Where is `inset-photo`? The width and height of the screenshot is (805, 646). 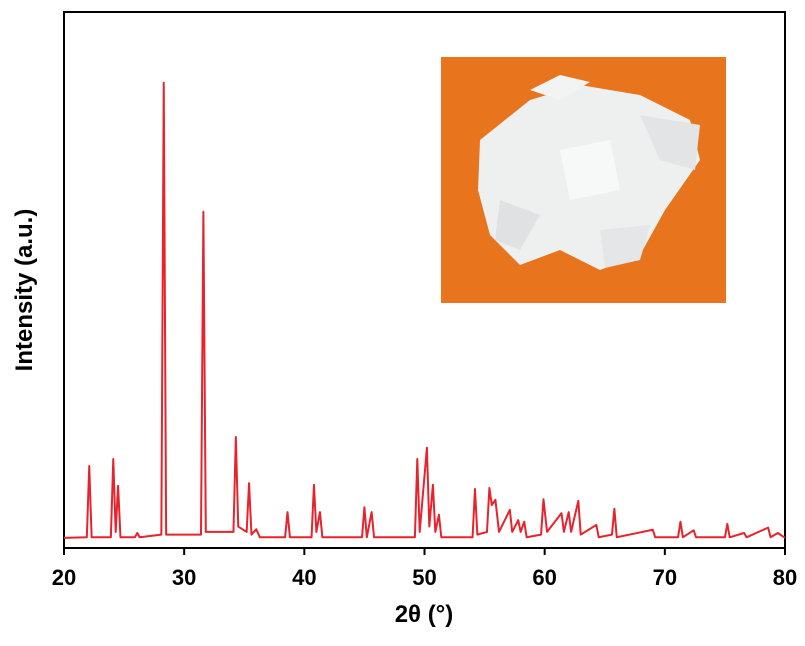 inset-photo is located at coordinates (583, 180).